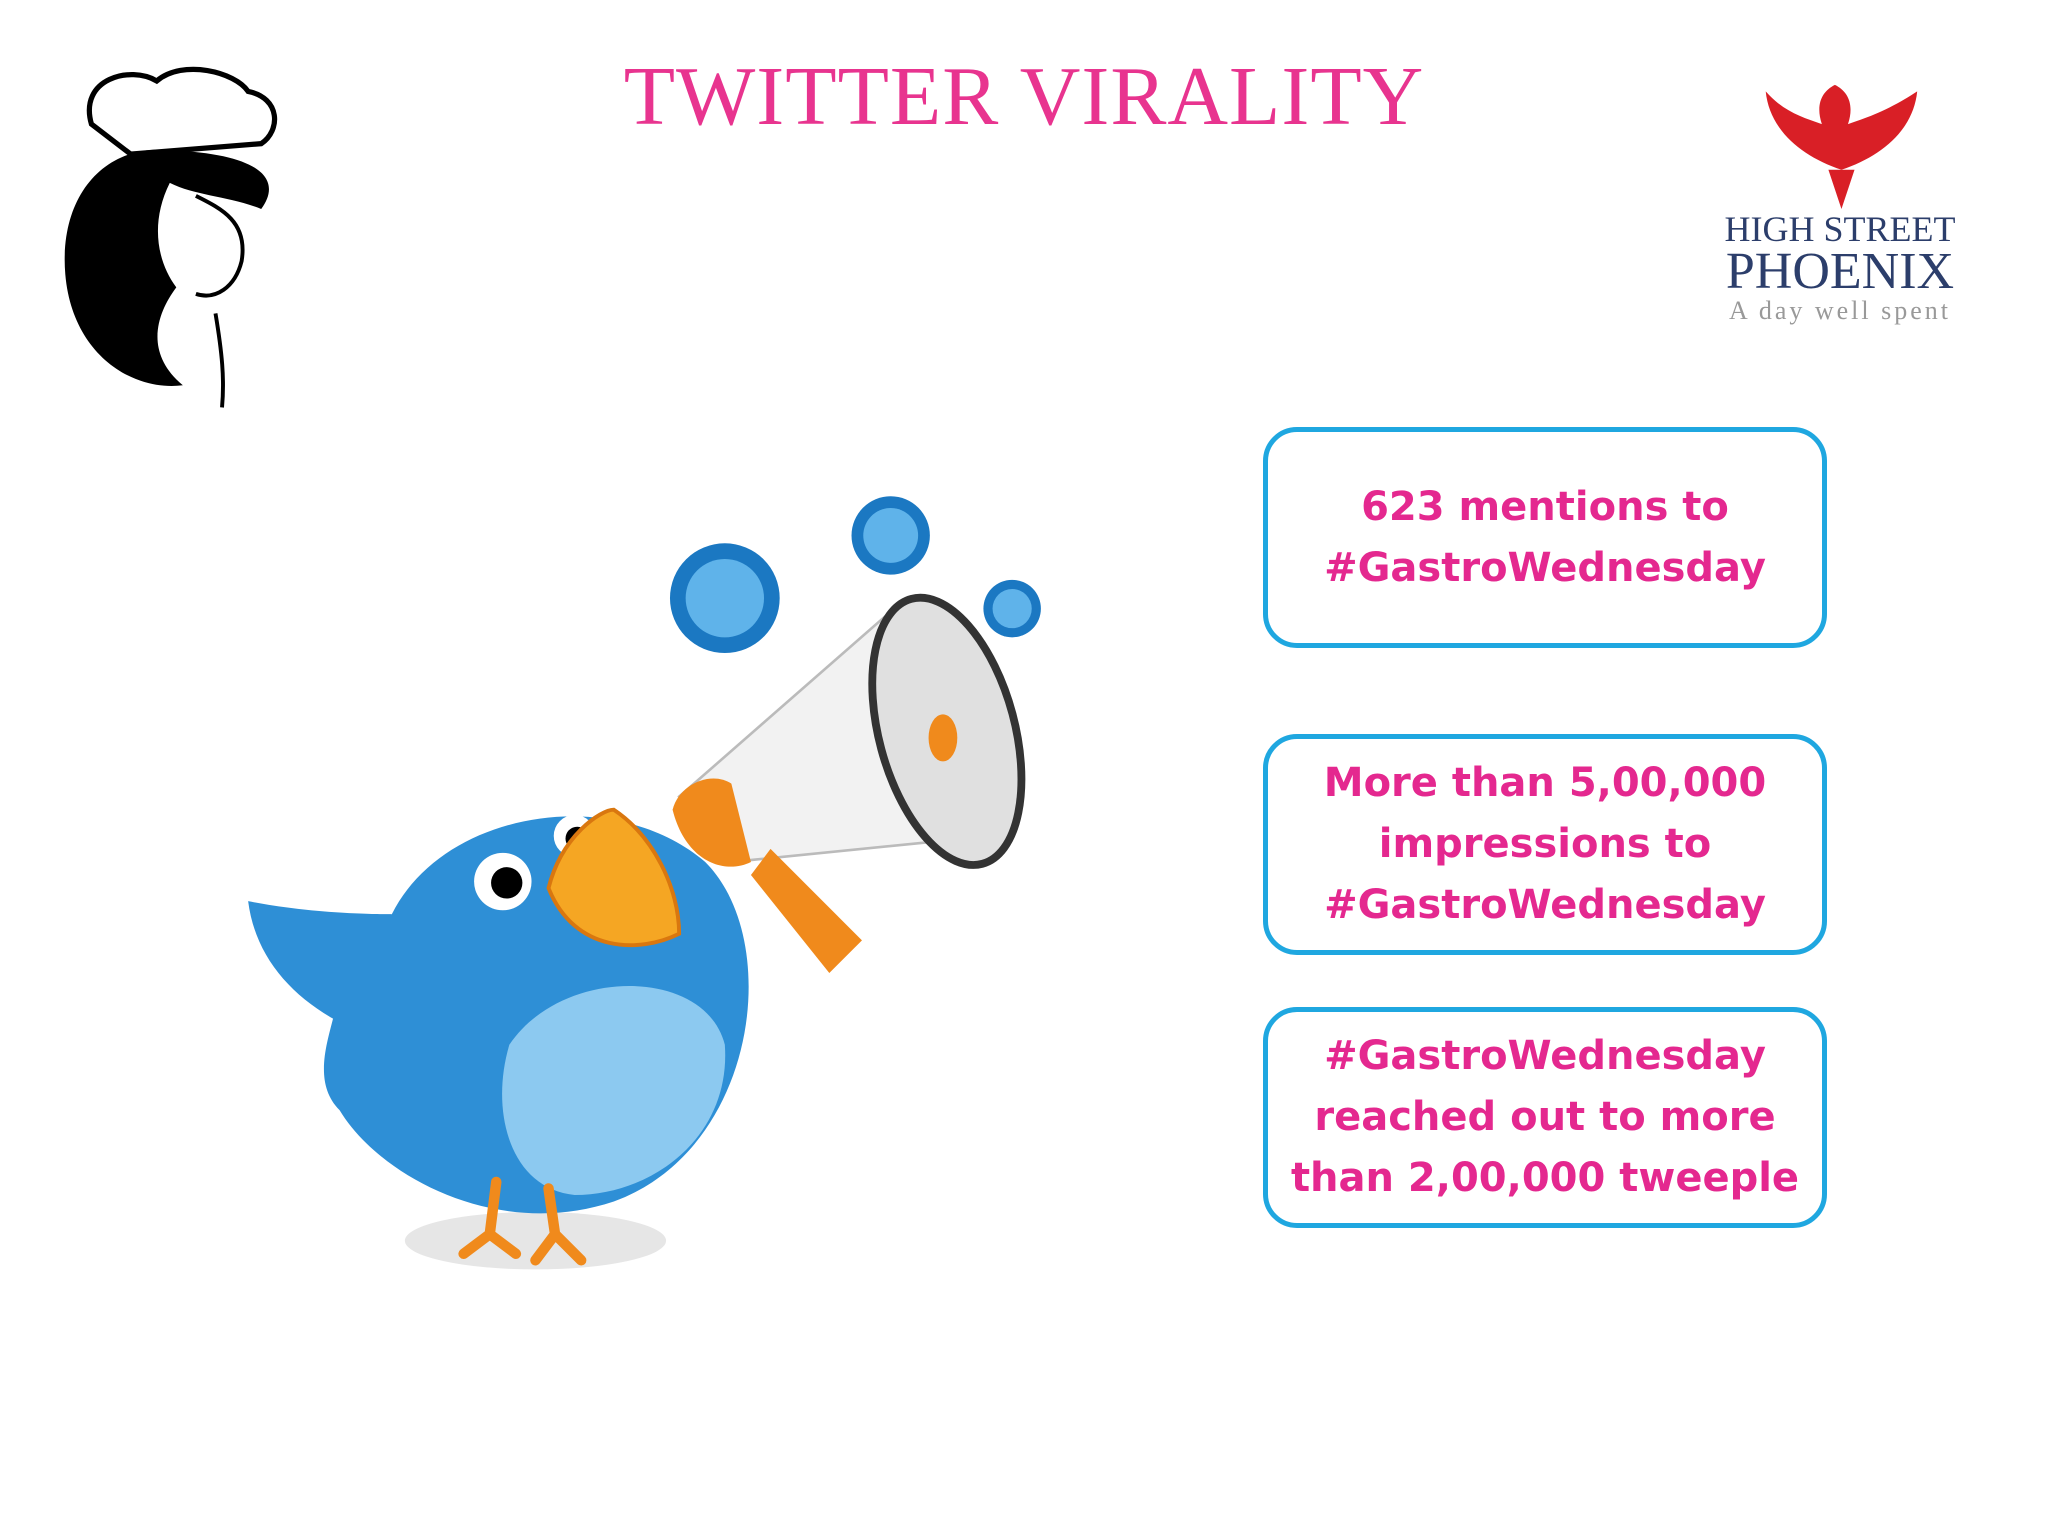 The image size is (2048, 1536). Describe the element at coordinates (498, 1036) in the screenshot. I see `bird` at that location.